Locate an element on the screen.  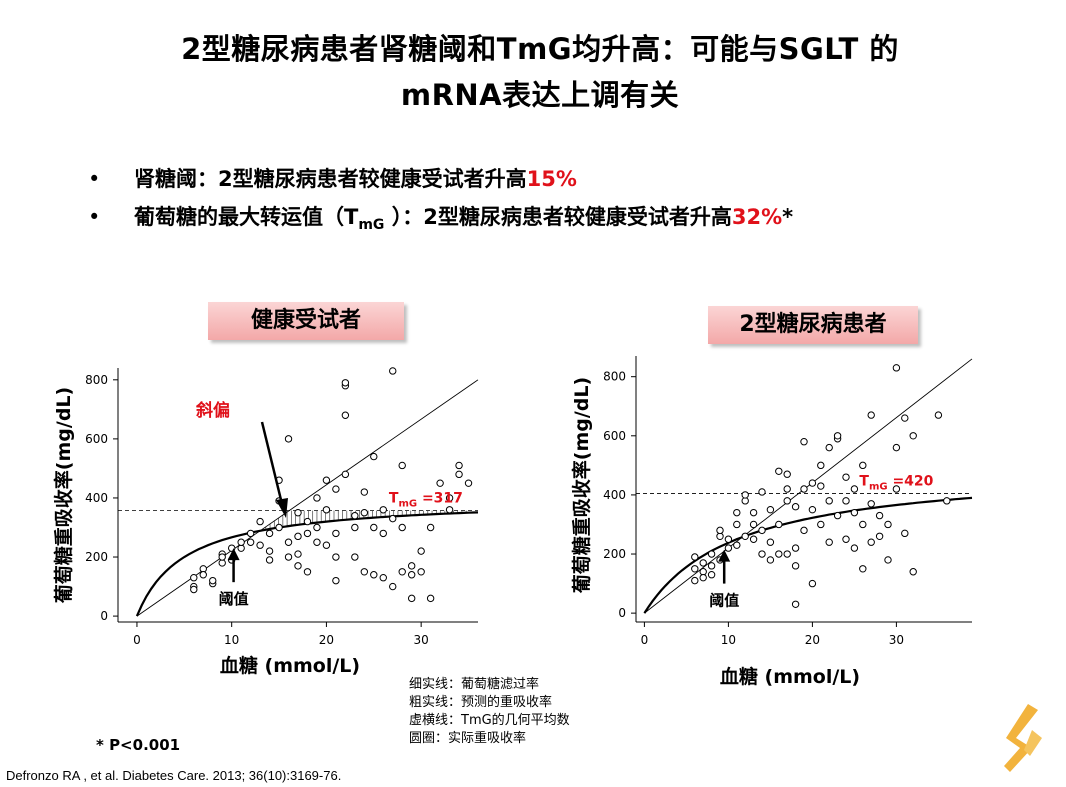
y-tick-label: 200 is located at coordinates (614, 554).